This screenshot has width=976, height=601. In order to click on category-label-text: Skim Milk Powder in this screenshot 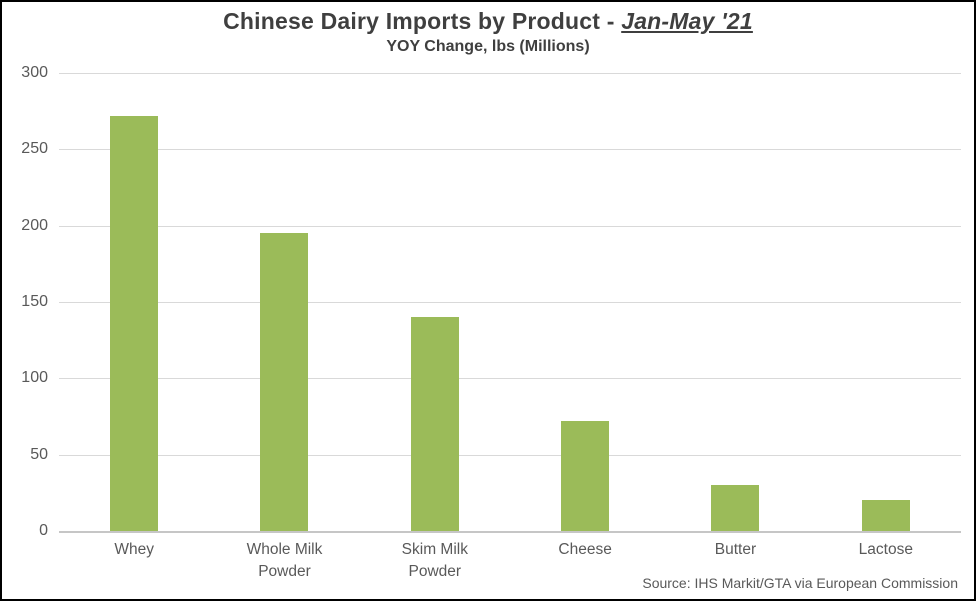, I will do `click(434, 560)`.